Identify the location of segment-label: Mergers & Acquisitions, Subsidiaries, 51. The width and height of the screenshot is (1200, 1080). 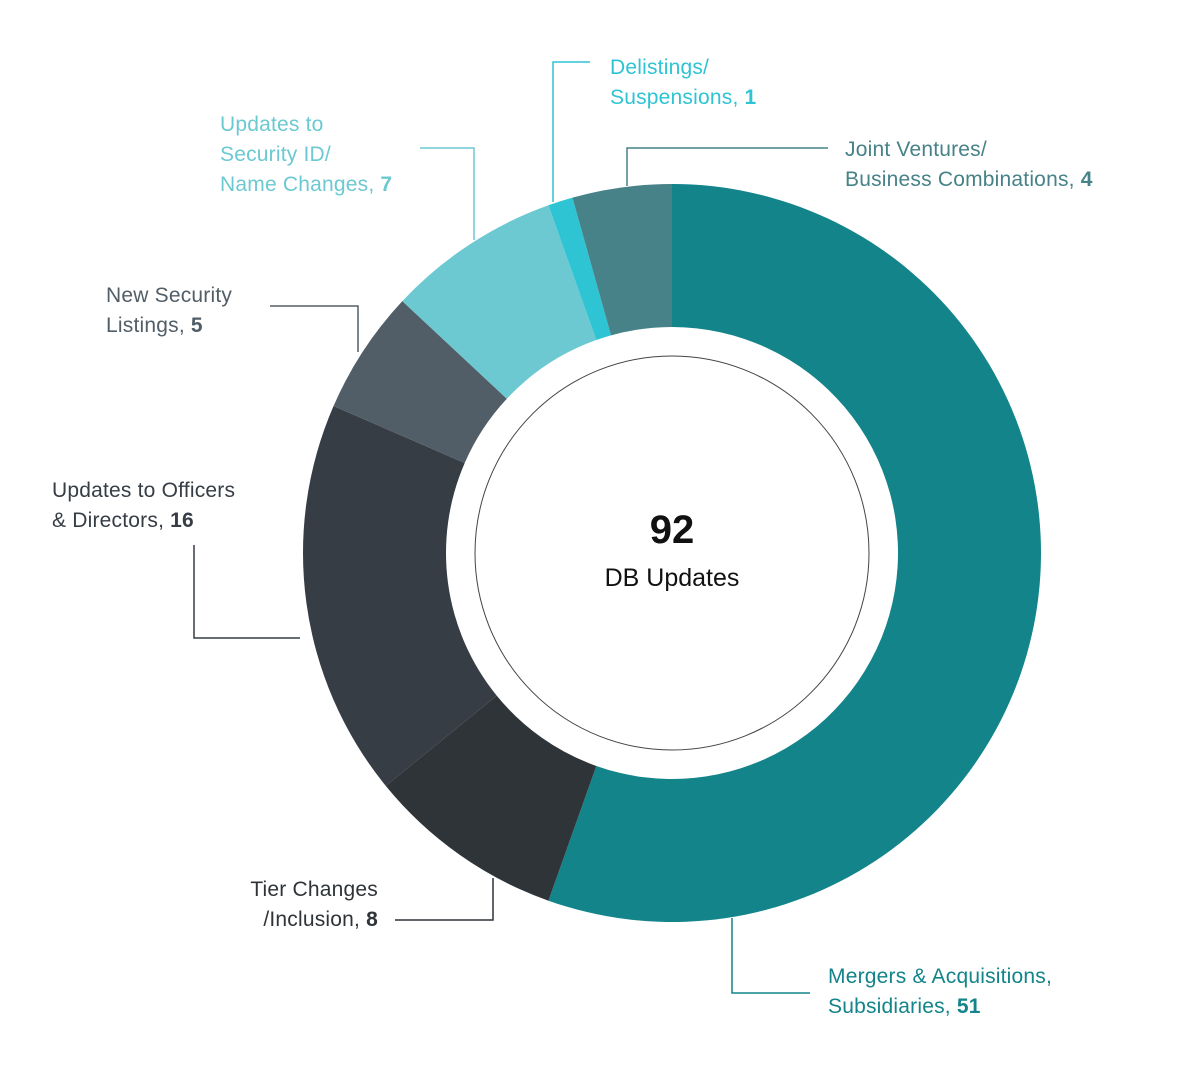
(940, 992).